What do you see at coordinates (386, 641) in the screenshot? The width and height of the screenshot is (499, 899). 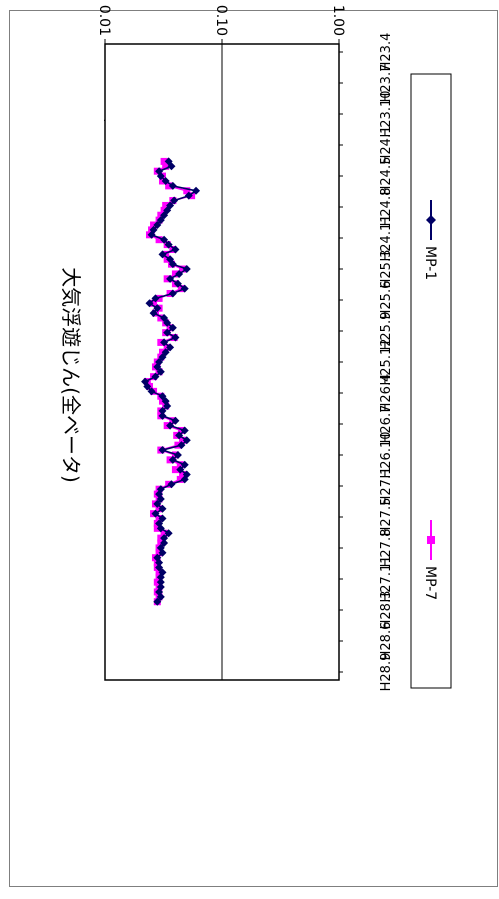 I see `x-tick-label: H28.6` at bounding box center [386, 641].